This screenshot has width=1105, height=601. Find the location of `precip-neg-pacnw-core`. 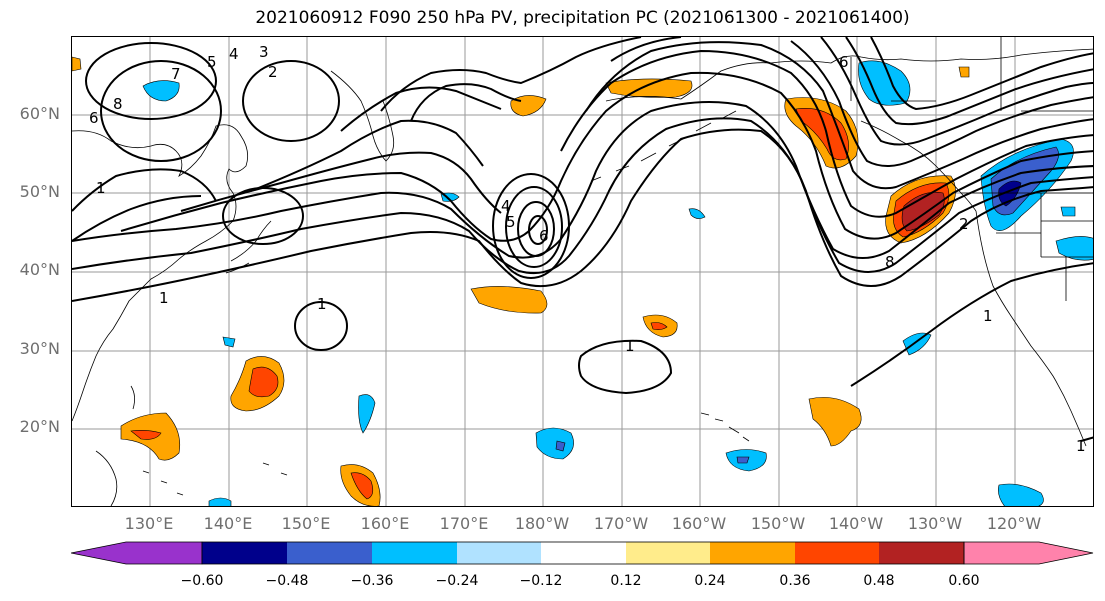

precip-neg-pacnw-core is located at coordinates (1010, 193).